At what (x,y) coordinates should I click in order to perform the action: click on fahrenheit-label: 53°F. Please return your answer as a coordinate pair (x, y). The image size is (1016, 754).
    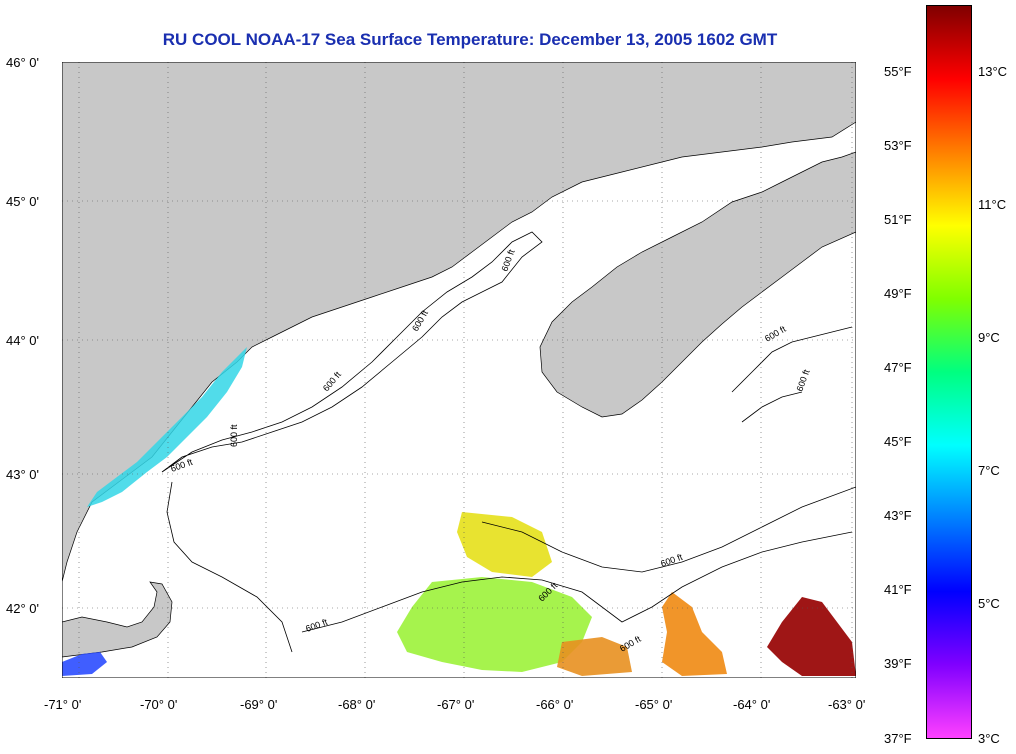
    Looking at the image, I should click on (898, 145).